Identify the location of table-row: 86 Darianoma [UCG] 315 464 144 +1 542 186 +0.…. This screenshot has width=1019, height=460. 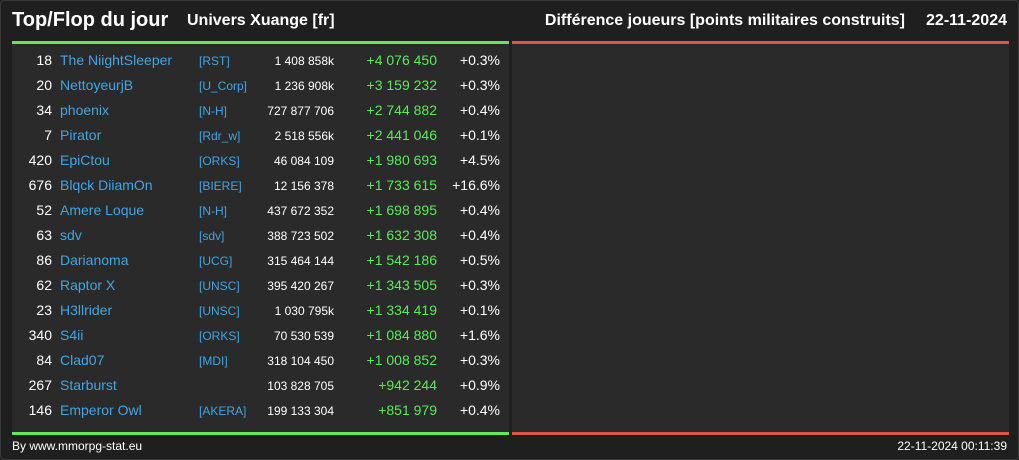
(260, 260).